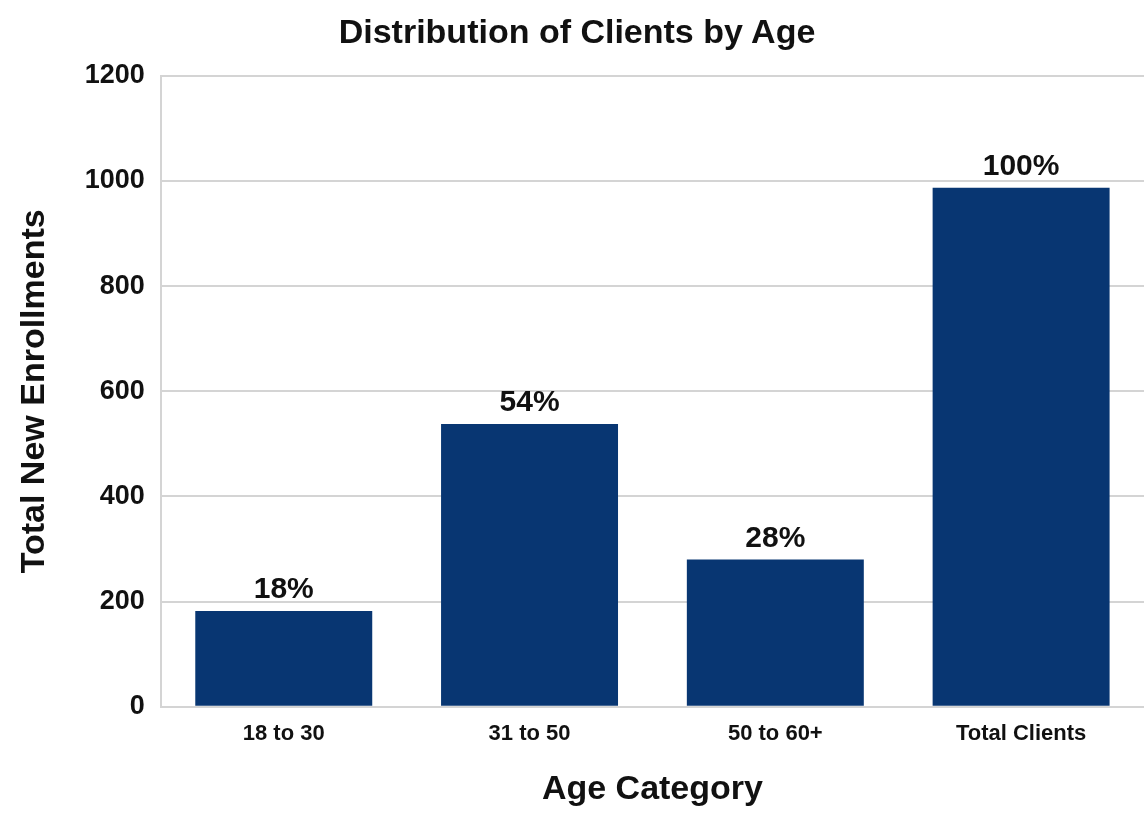 This screenshot has height=814, width=1144. What do you see at coordinates (1021, 165) in the screenshot?
I see `annotation: 100%` at bounding box center [1021, 165].